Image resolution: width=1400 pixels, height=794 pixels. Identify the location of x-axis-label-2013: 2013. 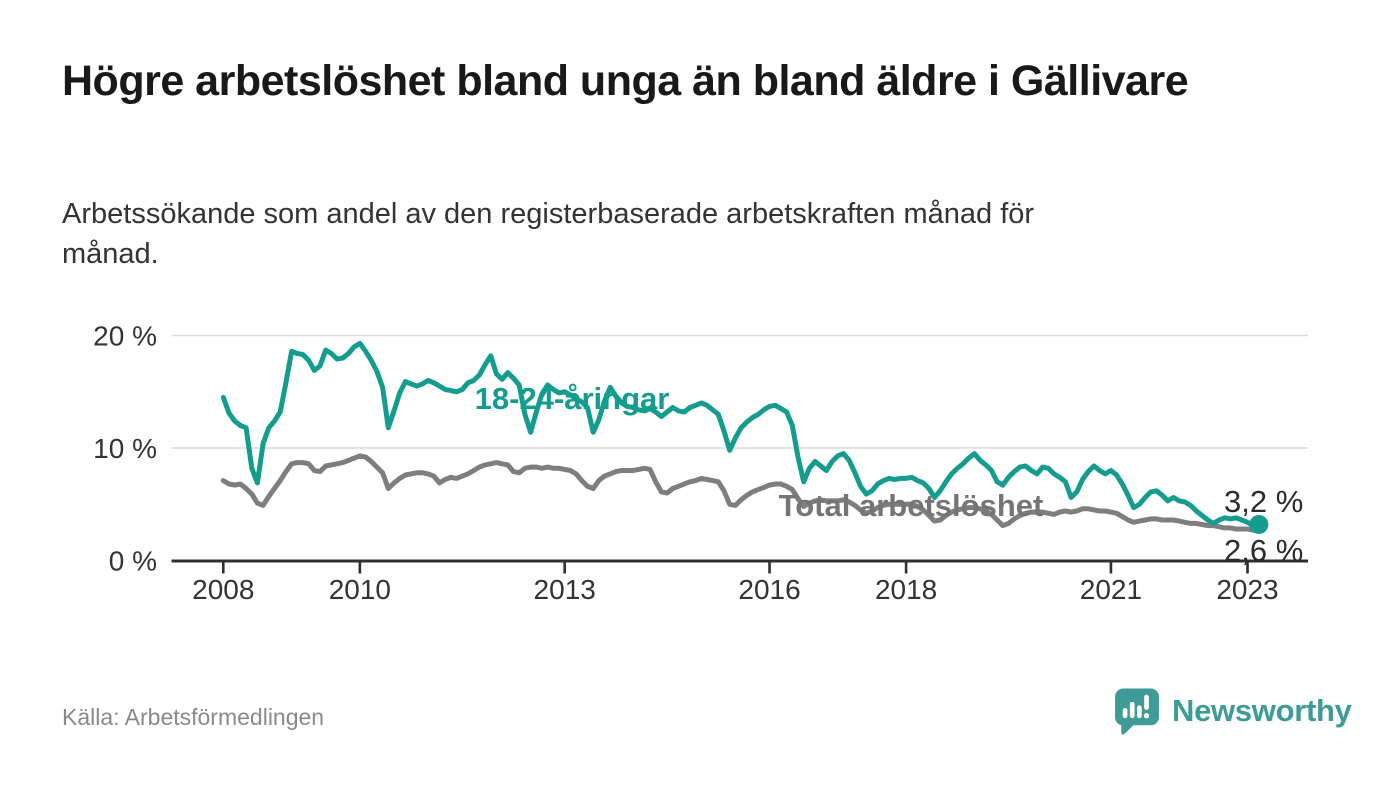
(565, 589).